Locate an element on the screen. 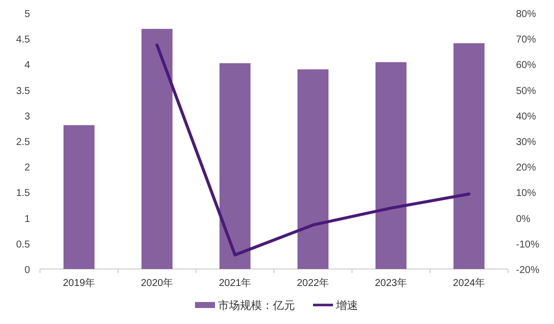  y-tick-label: 3.5 is located at coordinates (23, 91).